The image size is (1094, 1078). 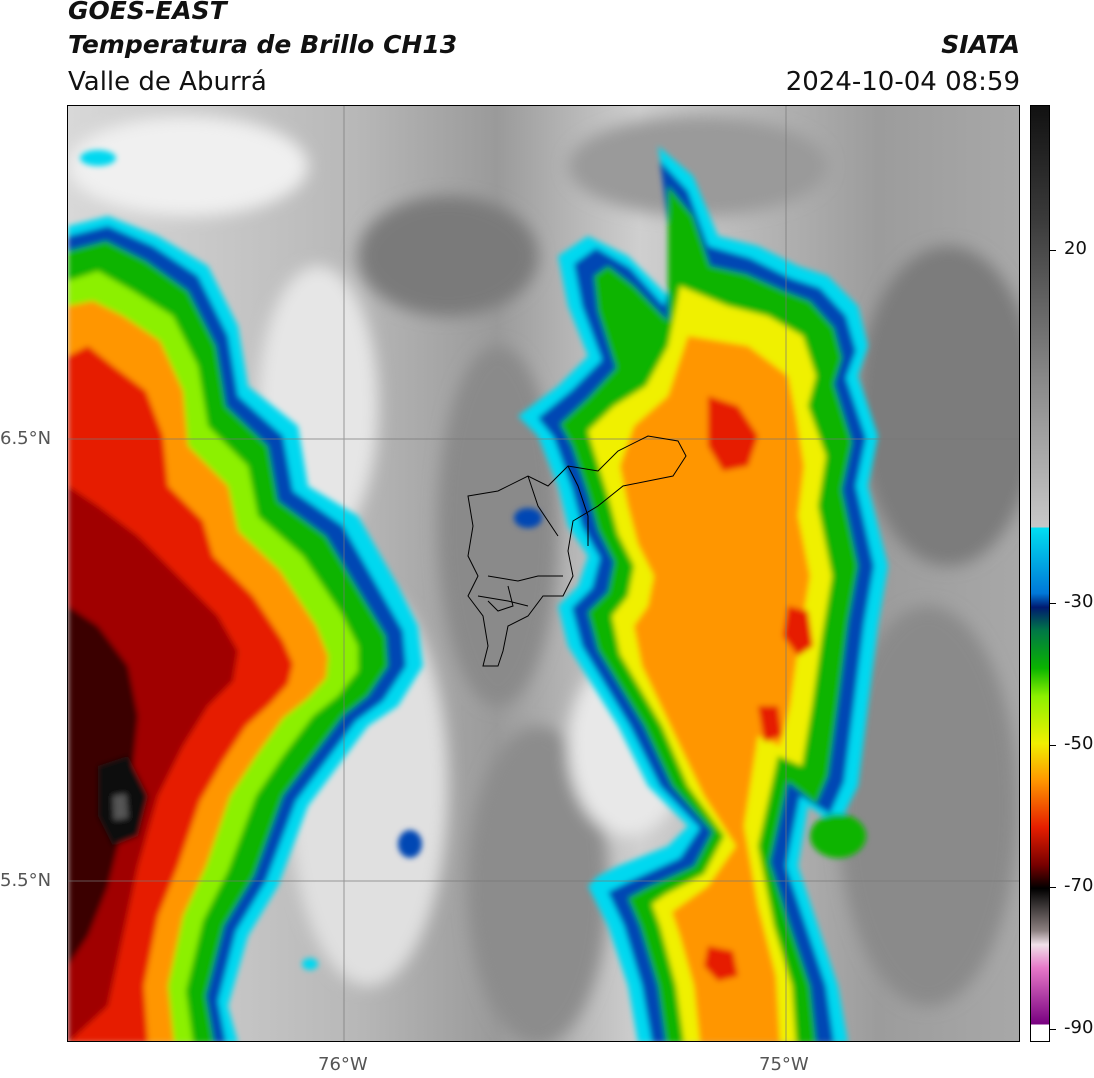 What do you see at coordinates (26, 438) in the screenshot?
I see `lat-label-6.5: 6.5°N` at bounding box center [26, 438].